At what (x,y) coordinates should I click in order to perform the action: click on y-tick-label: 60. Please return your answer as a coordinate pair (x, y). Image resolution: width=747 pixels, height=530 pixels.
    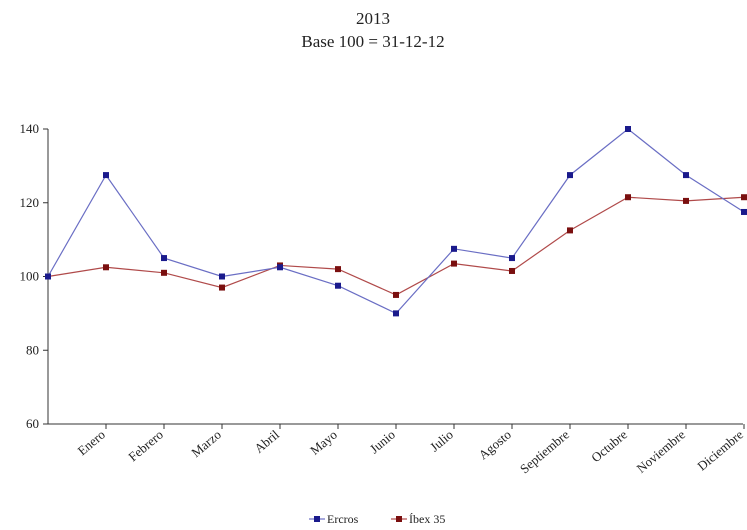
    Looking at the image, I should click on (32, 423).